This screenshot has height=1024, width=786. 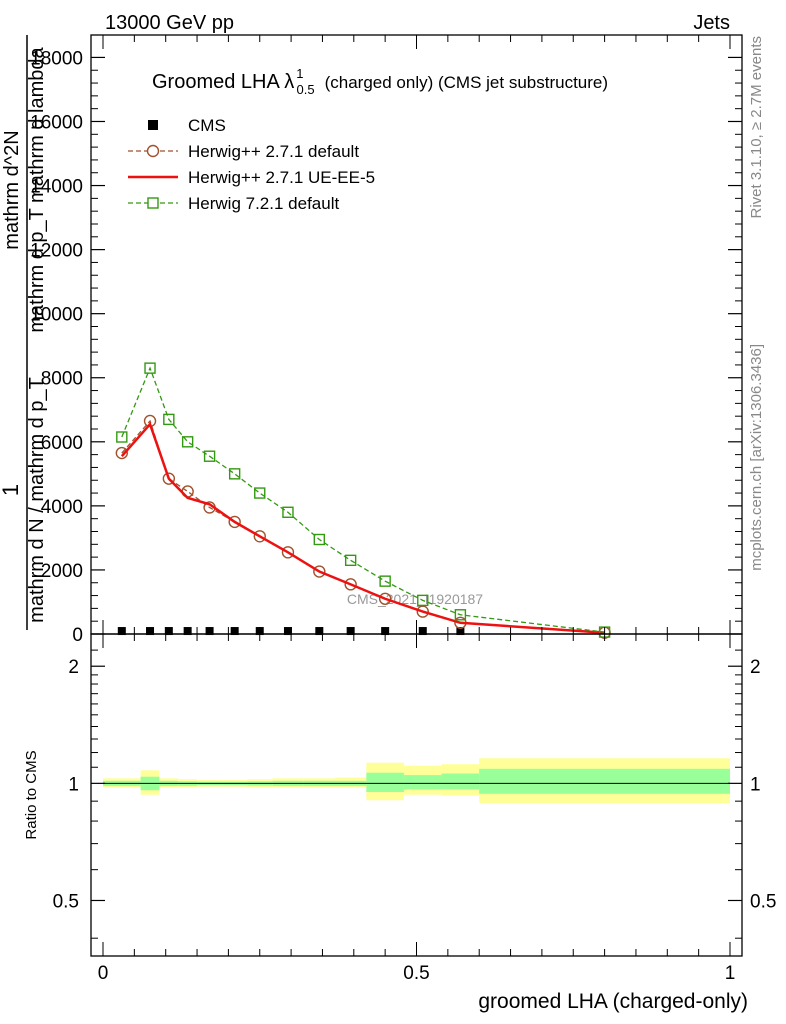 What do you see at coordinates (756, 127) in the screenshot?
I see `rivet-label: Rivet 3.1.10, ≥ 2.7M events` at bounding box center [756, 127].